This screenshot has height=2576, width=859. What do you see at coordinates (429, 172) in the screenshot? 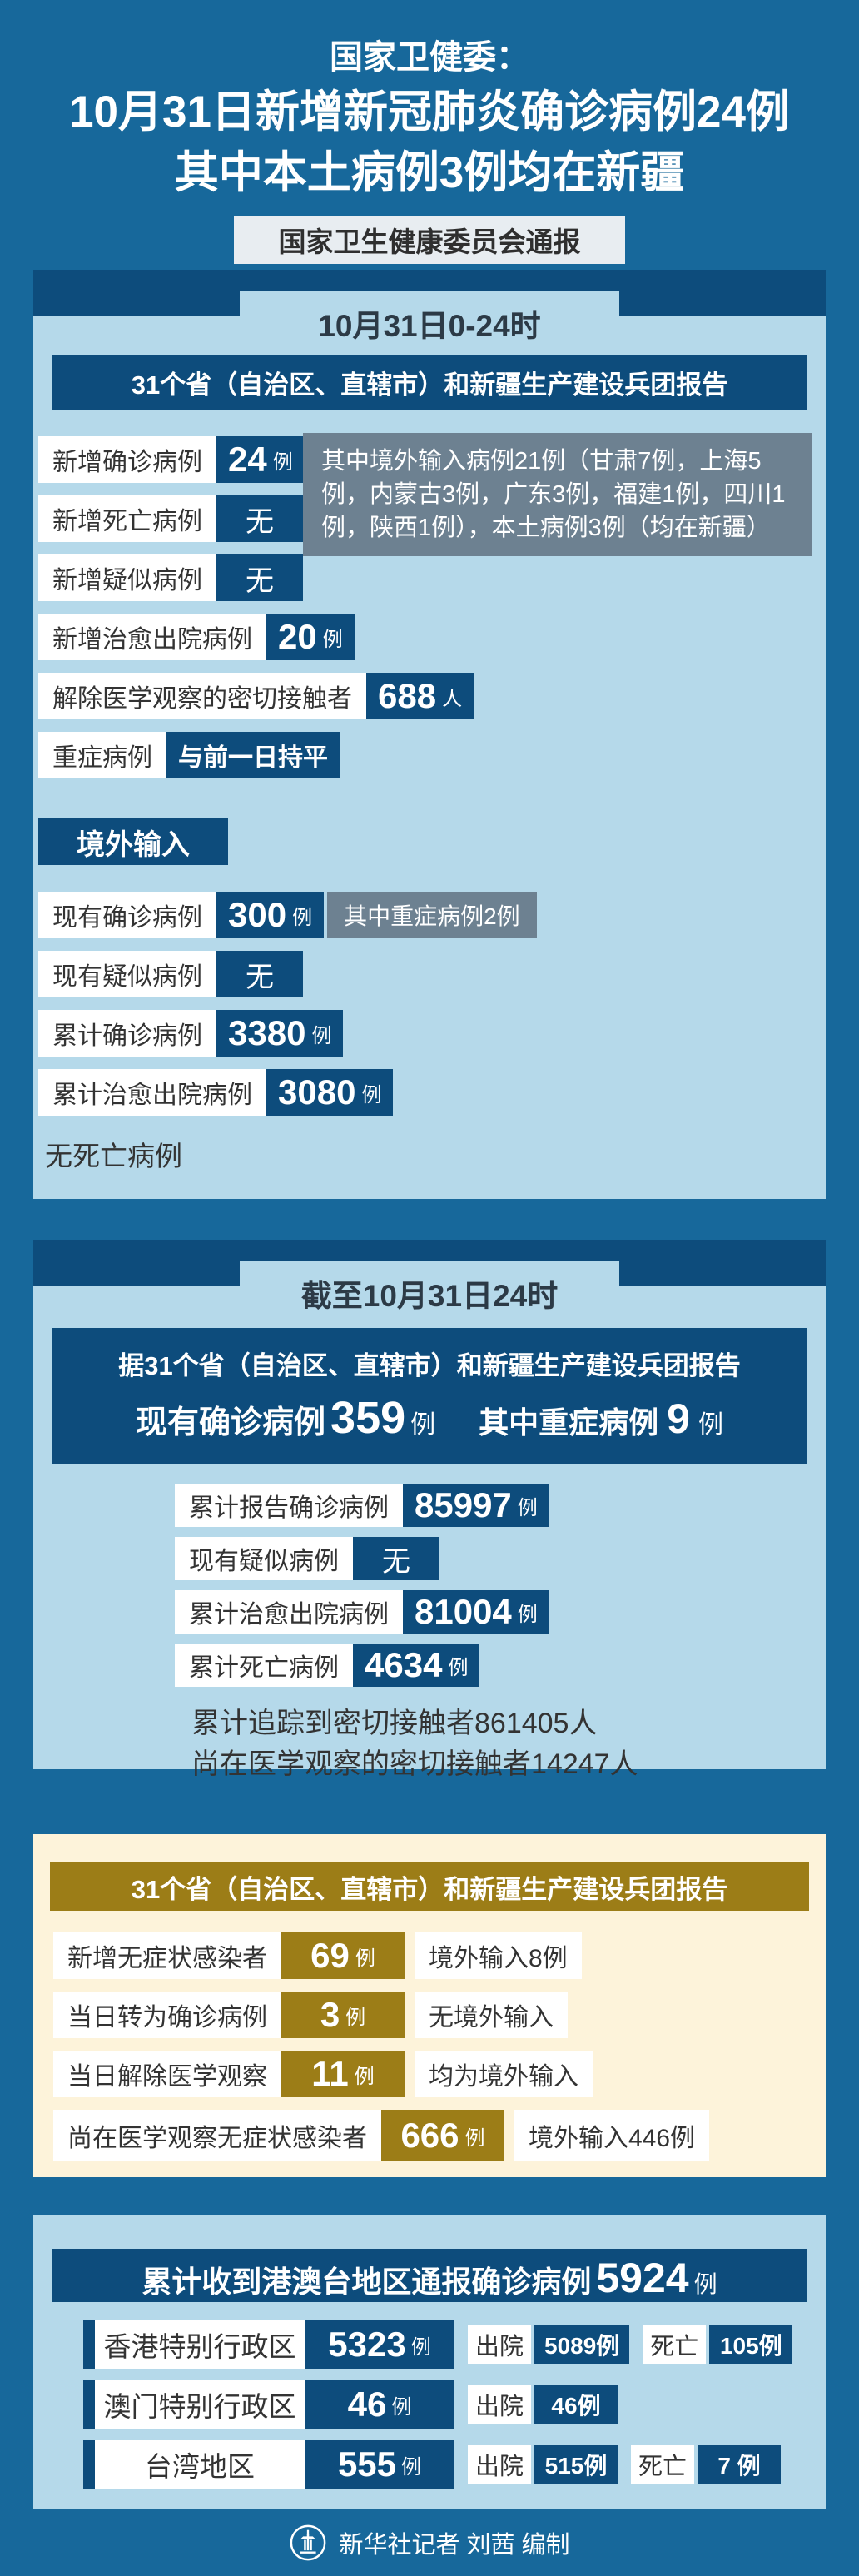
I see `header-title-line2: 其中本土病例3例均在新疆` at bounding box center [429, 172].